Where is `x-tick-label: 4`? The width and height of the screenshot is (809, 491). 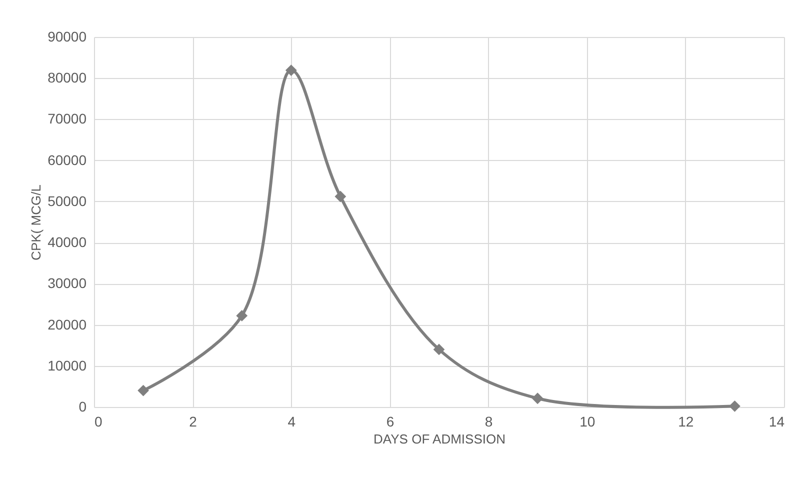
x-tick-label: 4 is located at coordinates (292, 422).